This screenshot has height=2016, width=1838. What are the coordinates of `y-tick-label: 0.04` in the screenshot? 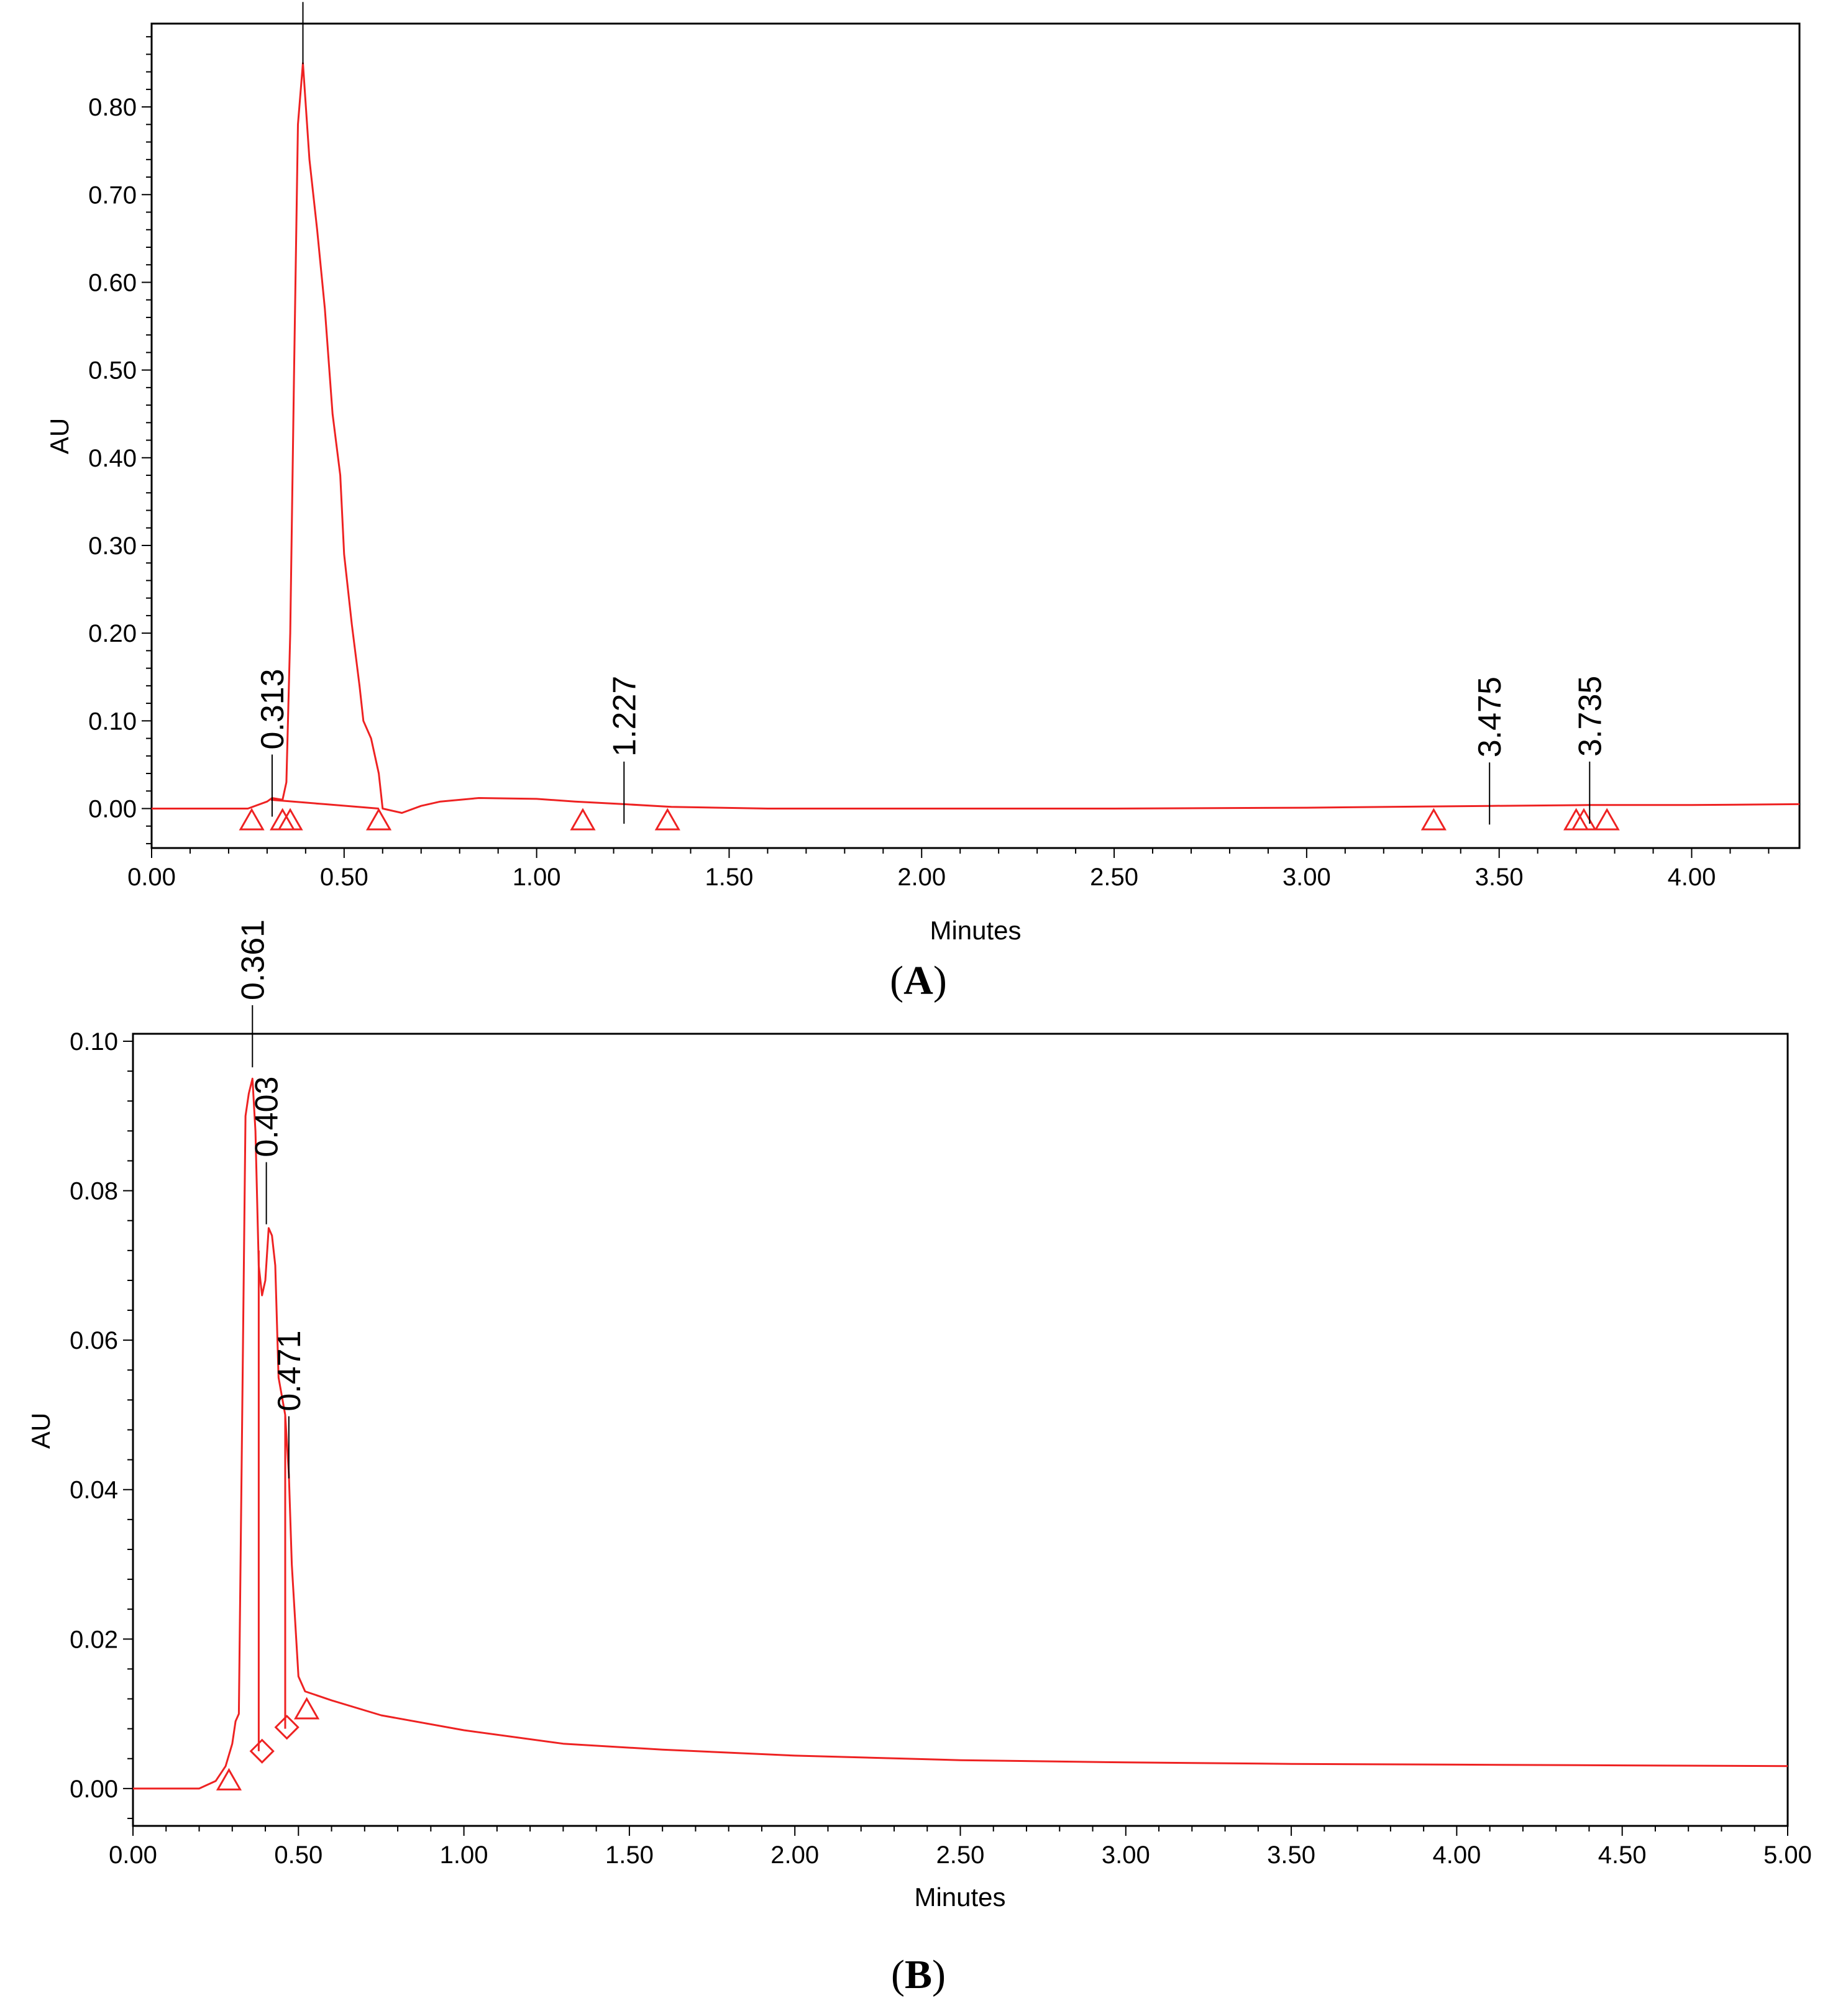 It's located at (94, 1490).